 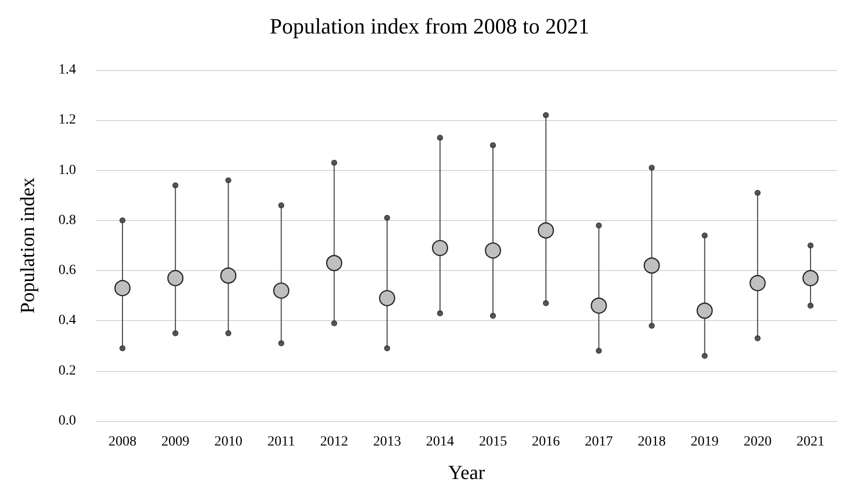 What do you see at coordinates (67, 370) in the screenshot?
I see `y-tick-label: 0.2` at bounding box center [67, 370].